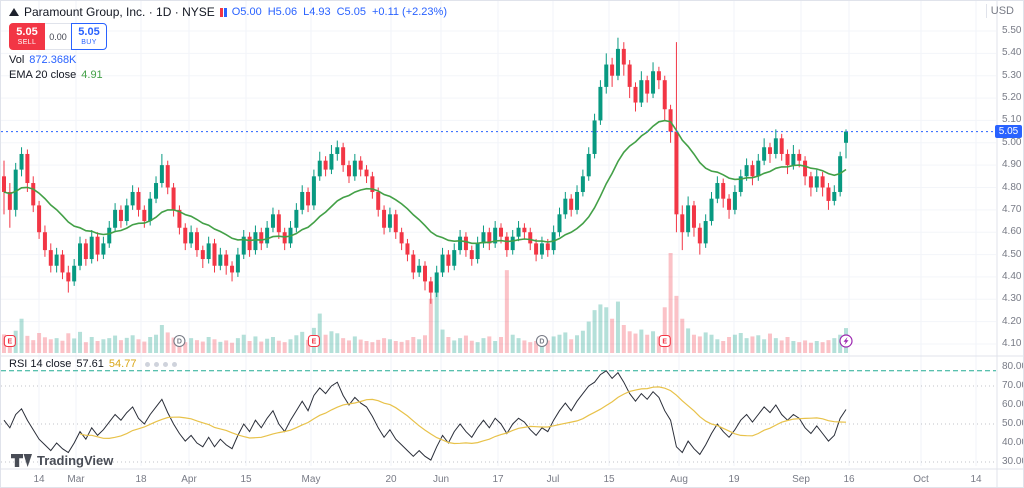 The height and width of the screenshot is (488, 1024). What do you see at coordinates (317, 12) in the screenshot?
I see `low-value: L4.93` at bounding box center [317, 12].